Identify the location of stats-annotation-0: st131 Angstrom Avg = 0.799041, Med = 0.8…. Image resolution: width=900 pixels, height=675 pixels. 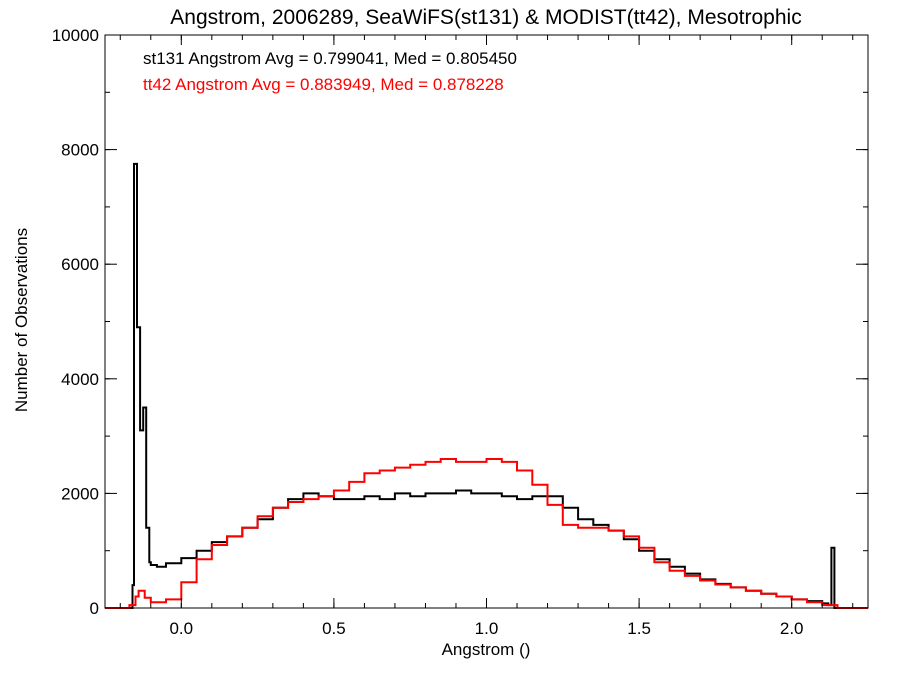
(330, 58).